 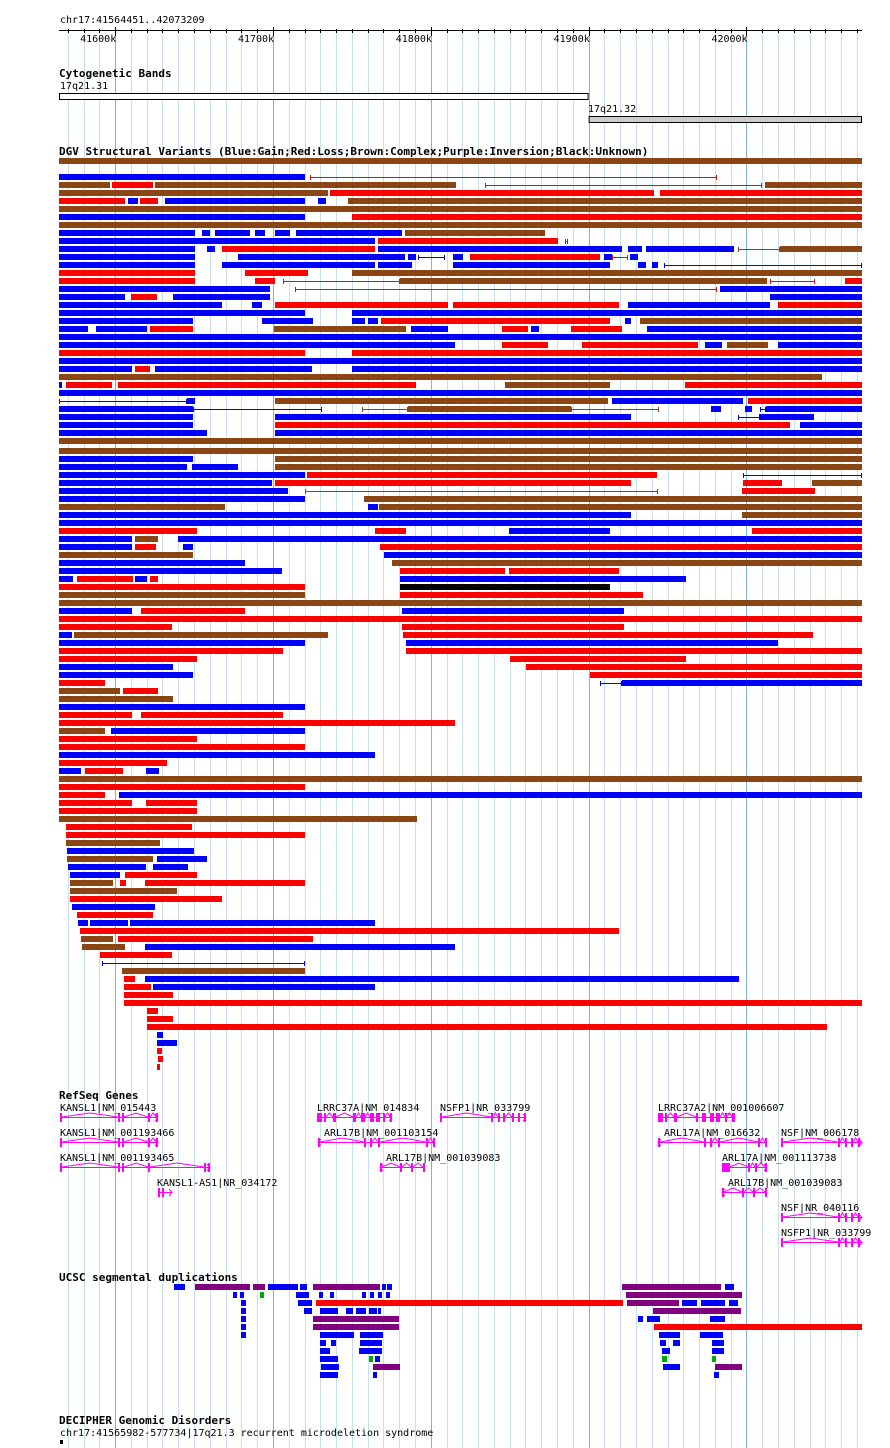 What do you see at coordinates (779, 1158) in the screenshot?
I see `gene-label: ARL17A|NM_001113738` at bounding box center [779, 1158].